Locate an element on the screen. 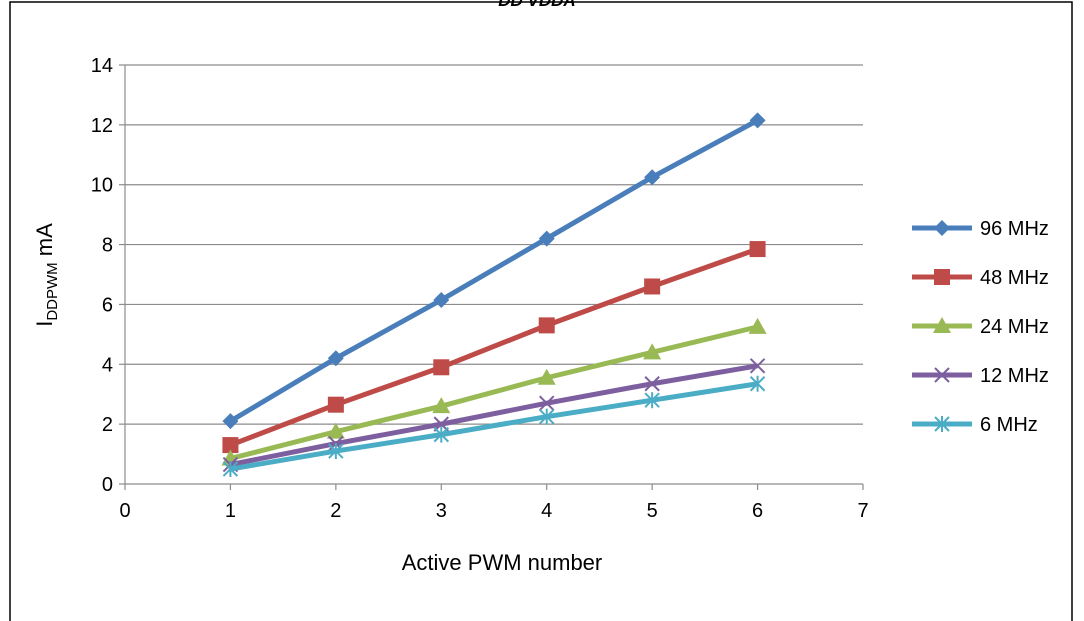  x-tick-label: 5 is located at coordinates (652, 511).